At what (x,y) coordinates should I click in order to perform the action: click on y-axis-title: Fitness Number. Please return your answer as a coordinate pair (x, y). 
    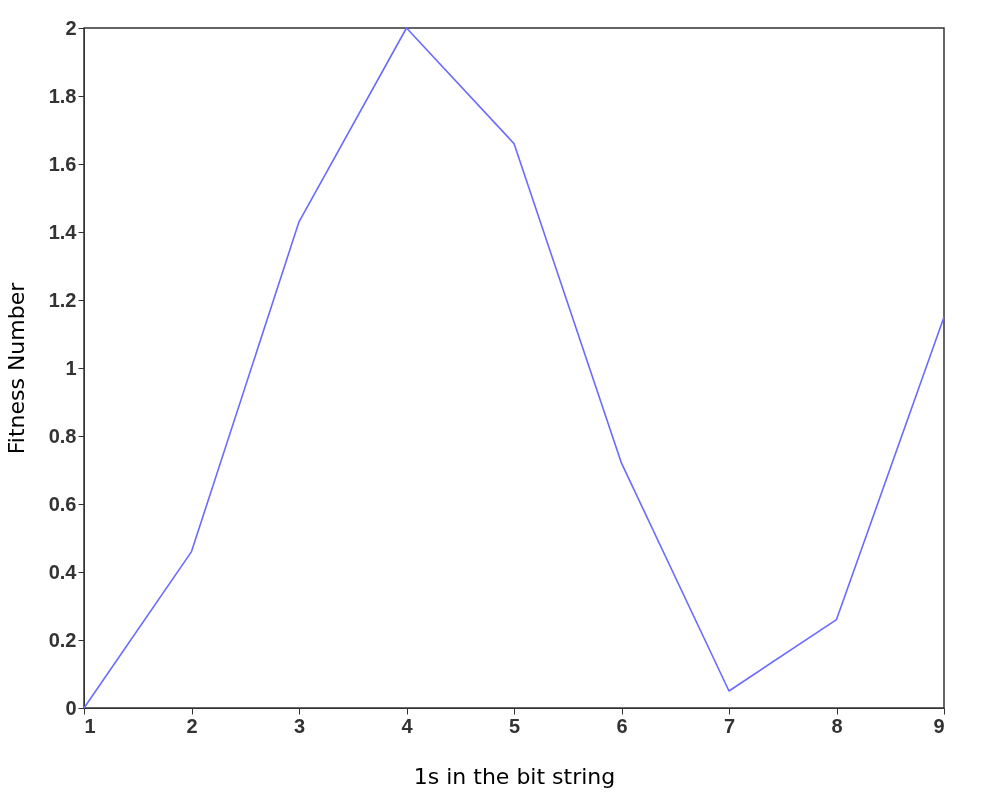
    Looking at the image, I should click on (16, 368).